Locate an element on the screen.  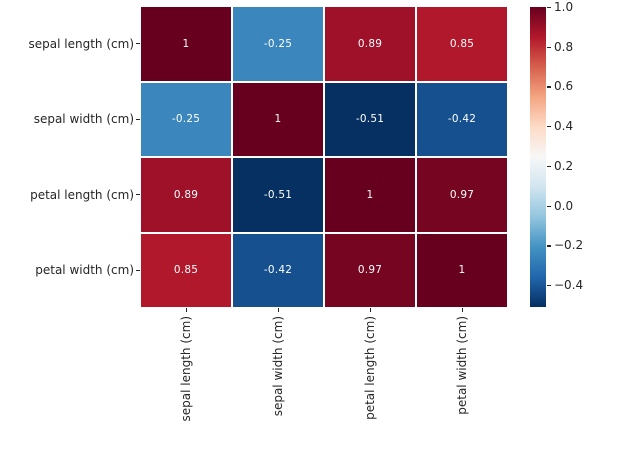
colorbar-tick-label: −0.4 is located at coordinates (569, 285).